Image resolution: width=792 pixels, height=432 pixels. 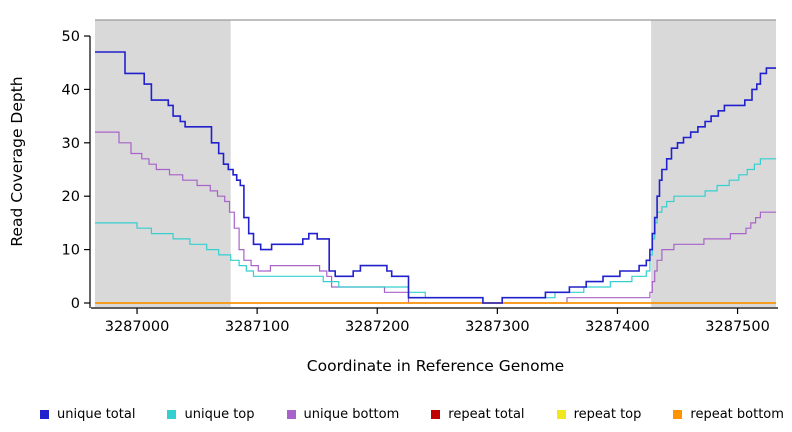 I want to click on legend-item-unique-top: unique top, so click(x=211, y=414).